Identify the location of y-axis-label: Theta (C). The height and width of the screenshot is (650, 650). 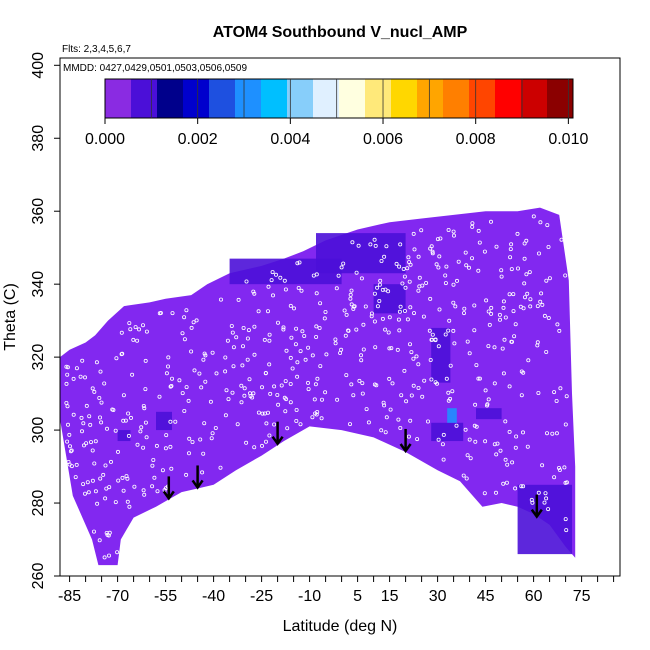
(10, 317).